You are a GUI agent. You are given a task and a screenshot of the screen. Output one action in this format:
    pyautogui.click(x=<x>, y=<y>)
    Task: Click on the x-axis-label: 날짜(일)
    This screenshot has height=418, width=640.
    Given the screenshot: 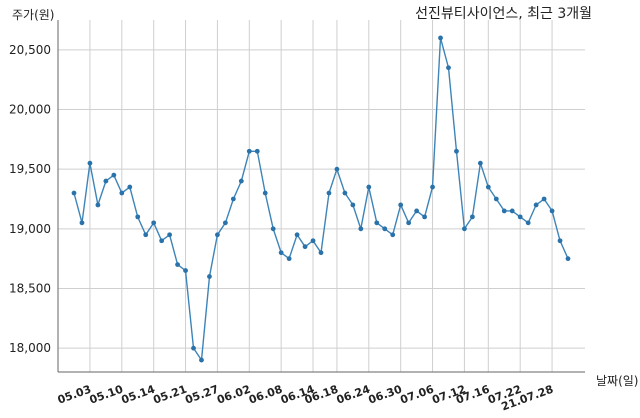 What is the action you would take?
    pyautogui.click(x=617, y=381)
    